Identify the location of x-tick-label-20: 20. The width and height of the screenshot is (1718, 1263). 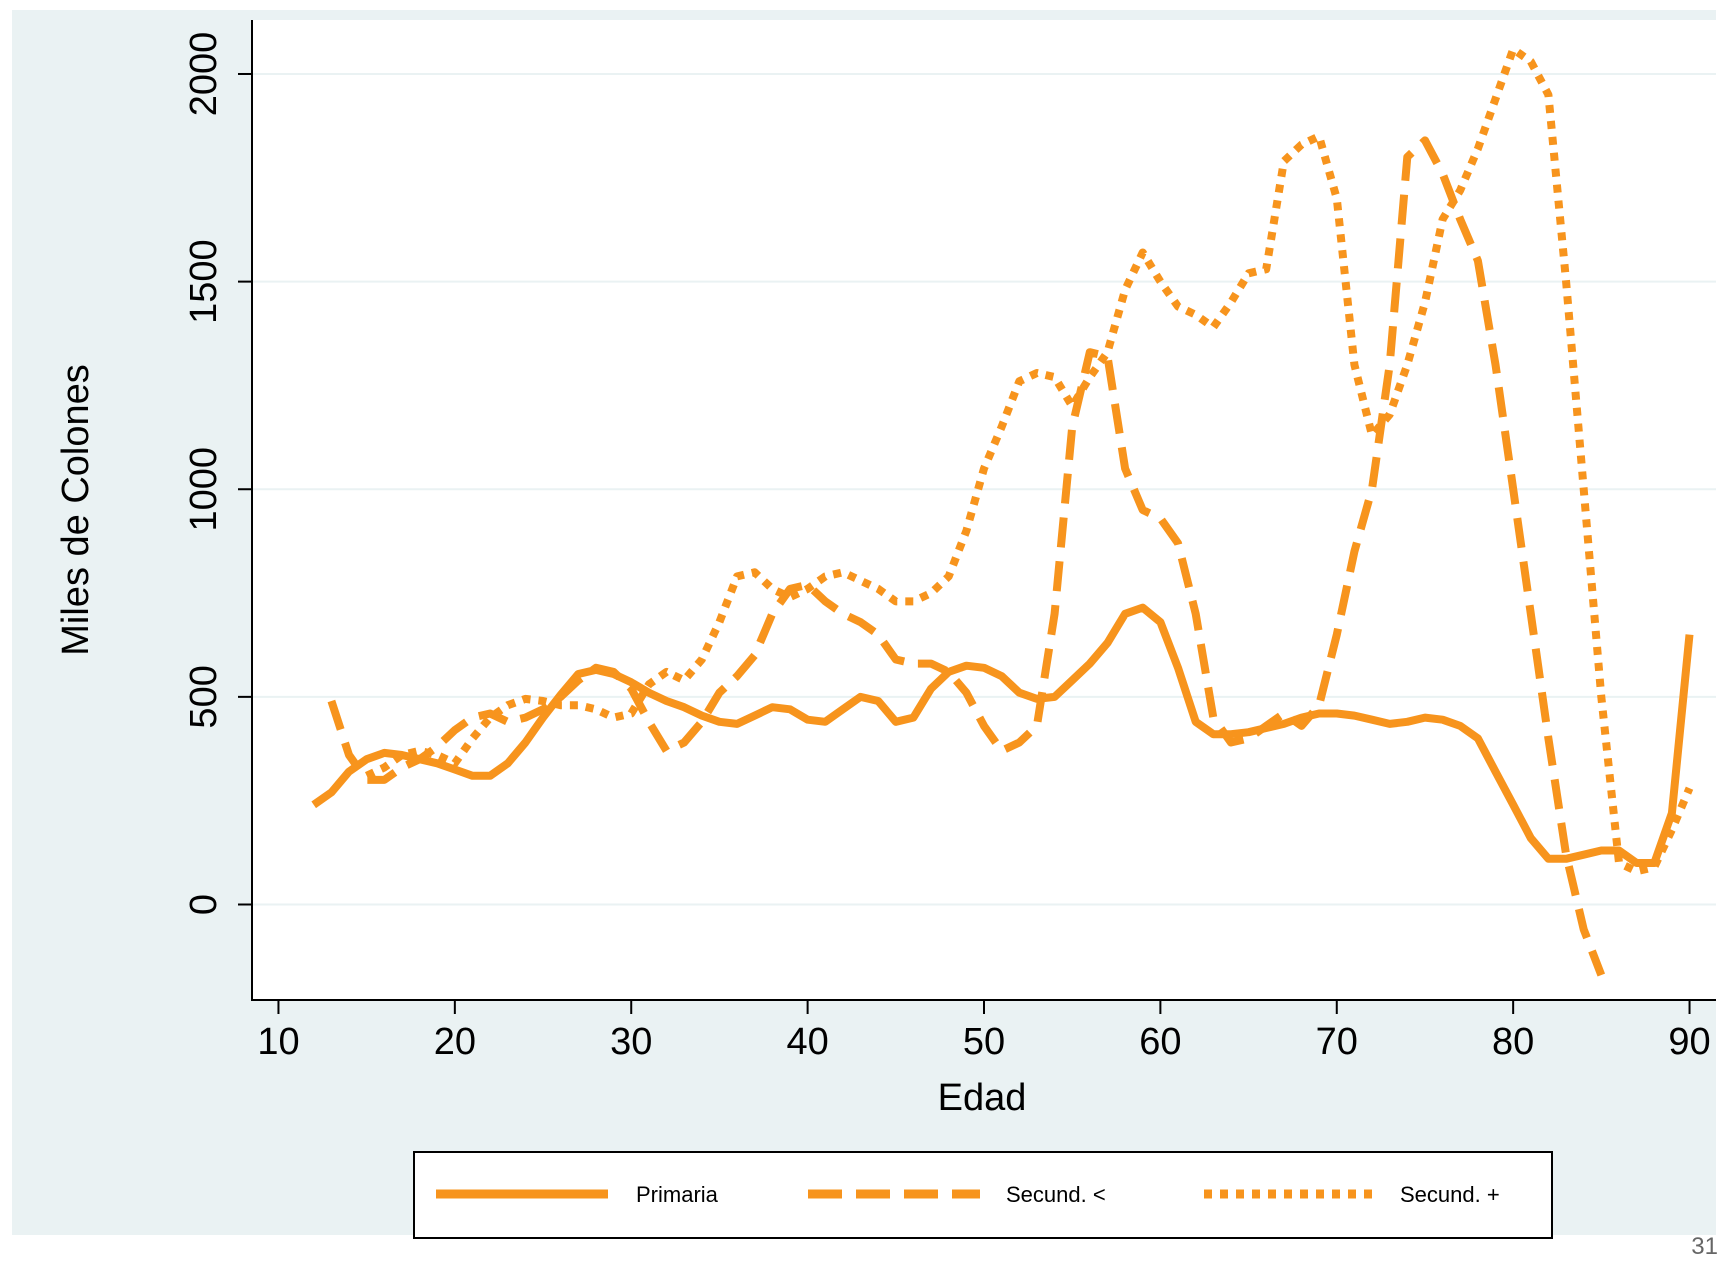
(455, 1042).